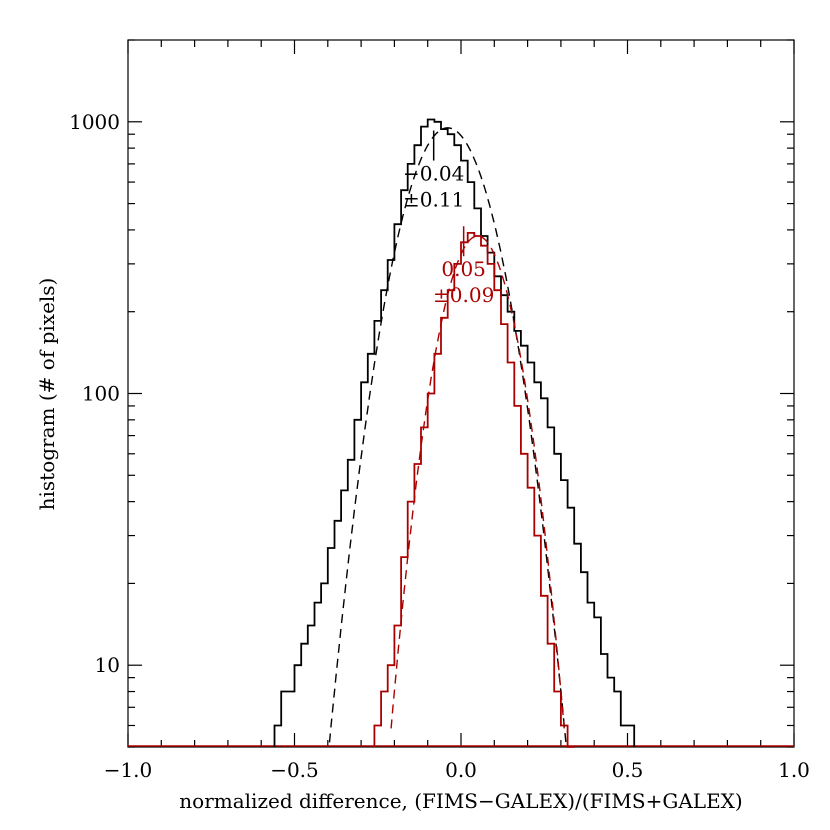 This screenshot has height=830, width=830. Describe the element at coordinates (461, 770) in the screenshot. I see `x-tick-label: 0.0` at that location.